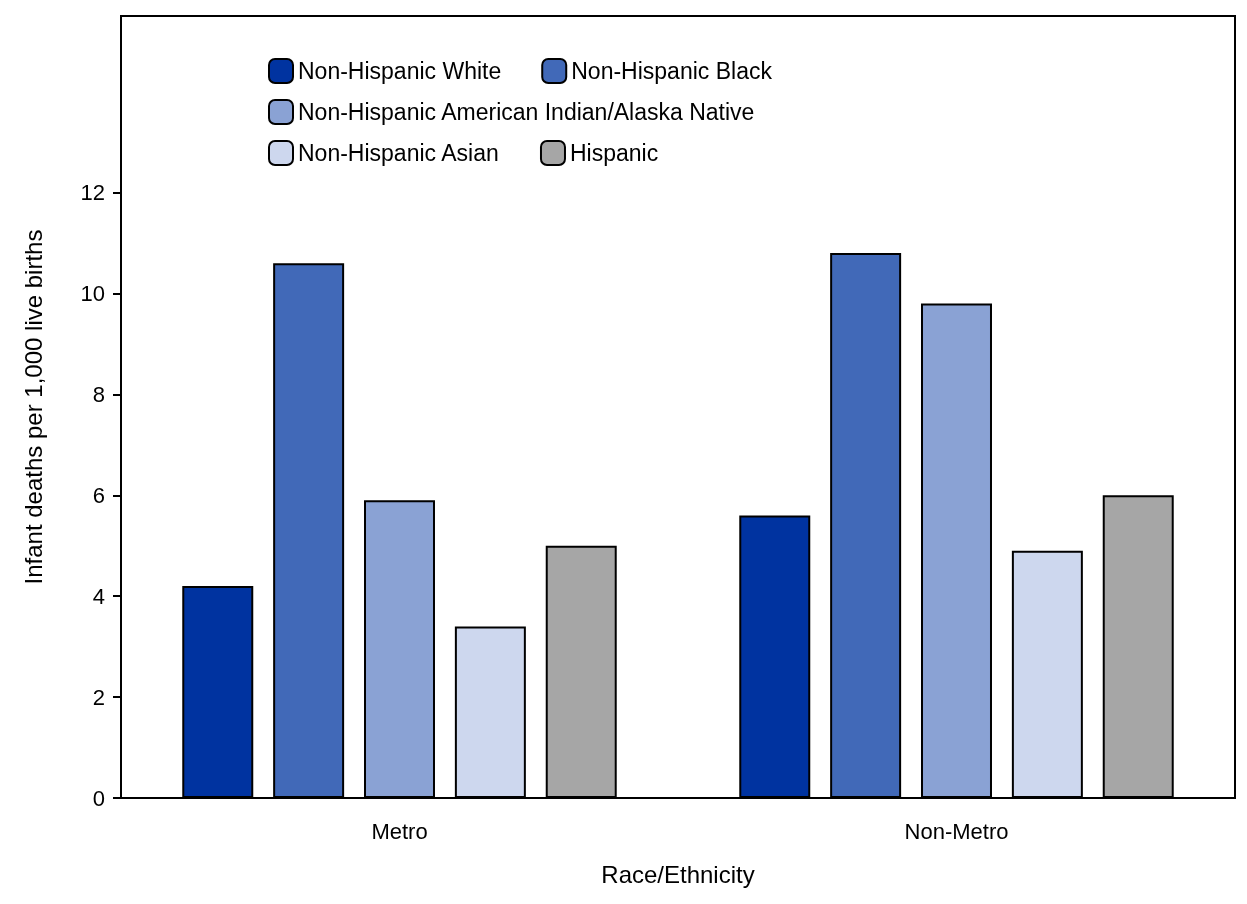 The width and height of the screenshot is (1247, 904). Describe the element at coordinates (98, 495) in the screenshot. I see `y-tick-label: 6` at that location.